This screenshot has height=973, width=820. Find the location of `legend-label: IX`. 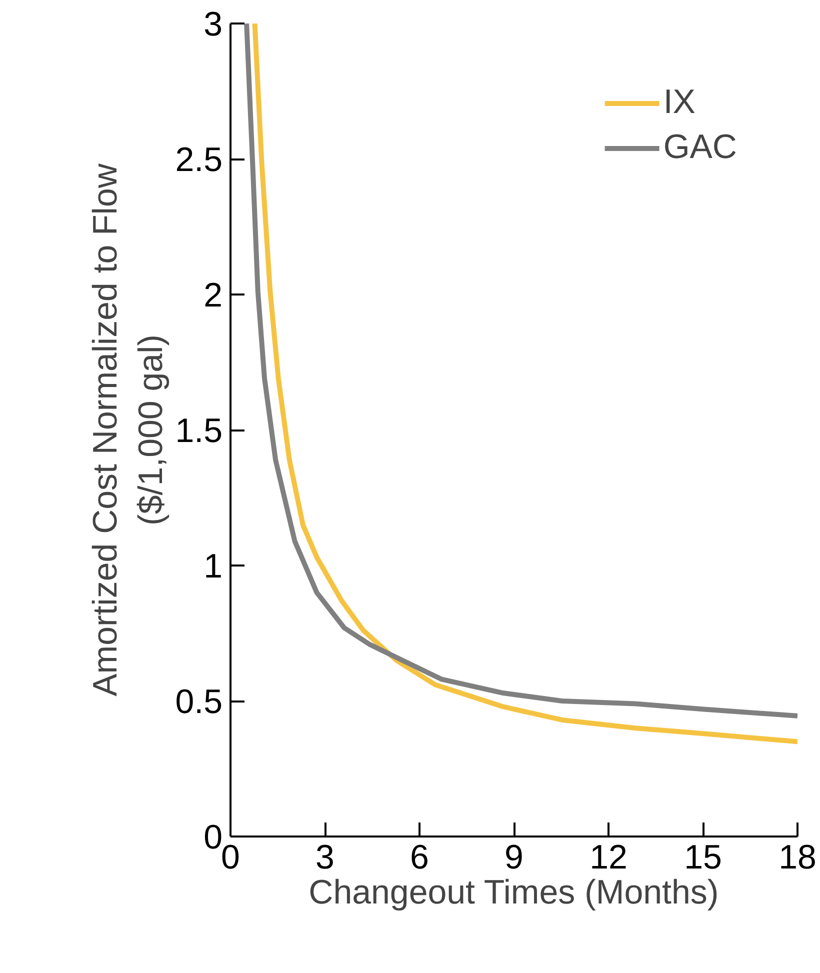

legend-label: IX is located at coordinates (679, 102).